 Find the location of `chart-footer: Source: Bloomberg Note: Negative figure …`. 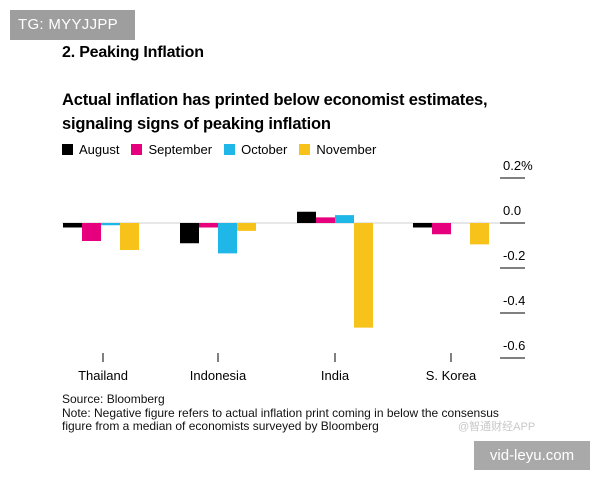

chart-footer: Source: Bloomberg Note: Negative figure … is located at coordinates (282, 413).